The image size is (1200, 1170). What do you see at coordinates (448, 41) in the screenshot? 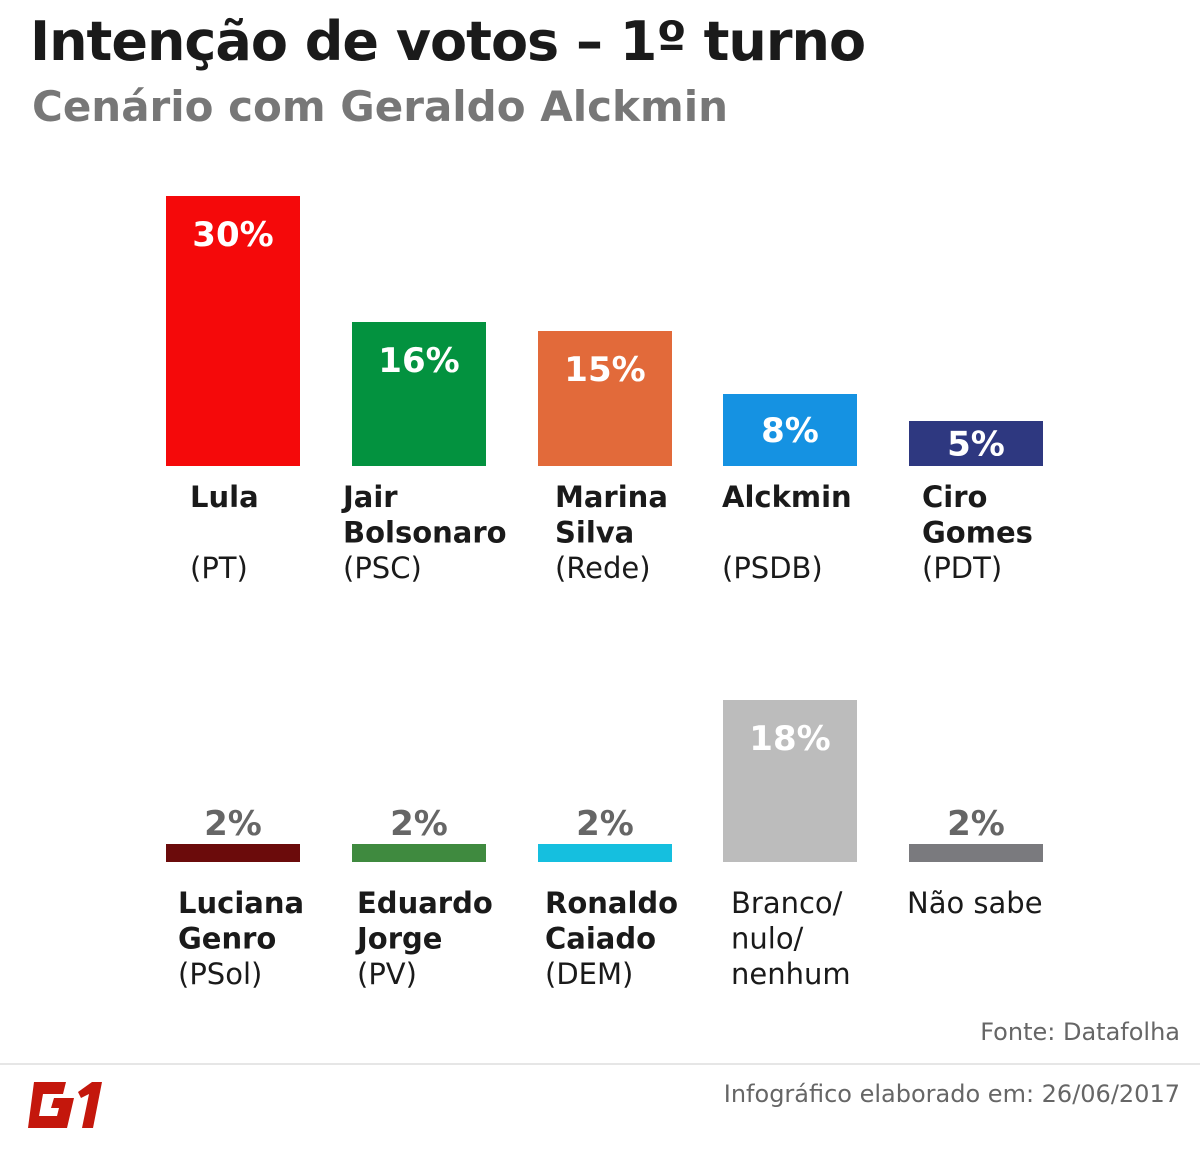
I see `chart-title: Intenção de votos – 1º turno` at bounding box center [448, 41].